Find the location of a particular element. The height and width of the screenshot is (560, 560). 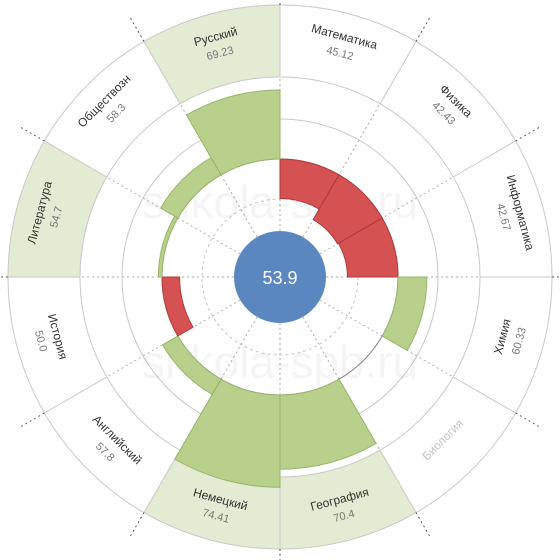

subject-value: 42.67 is located at coordinates (503, 217).